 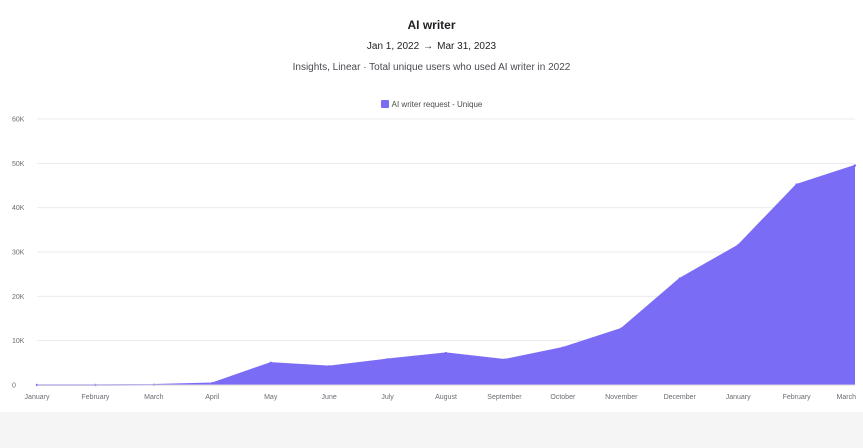 What do you see at coordinates (437, 104) in the screenshot?
I see `legend-label: AI writer request - Unique` at bounding box center [437, 104].